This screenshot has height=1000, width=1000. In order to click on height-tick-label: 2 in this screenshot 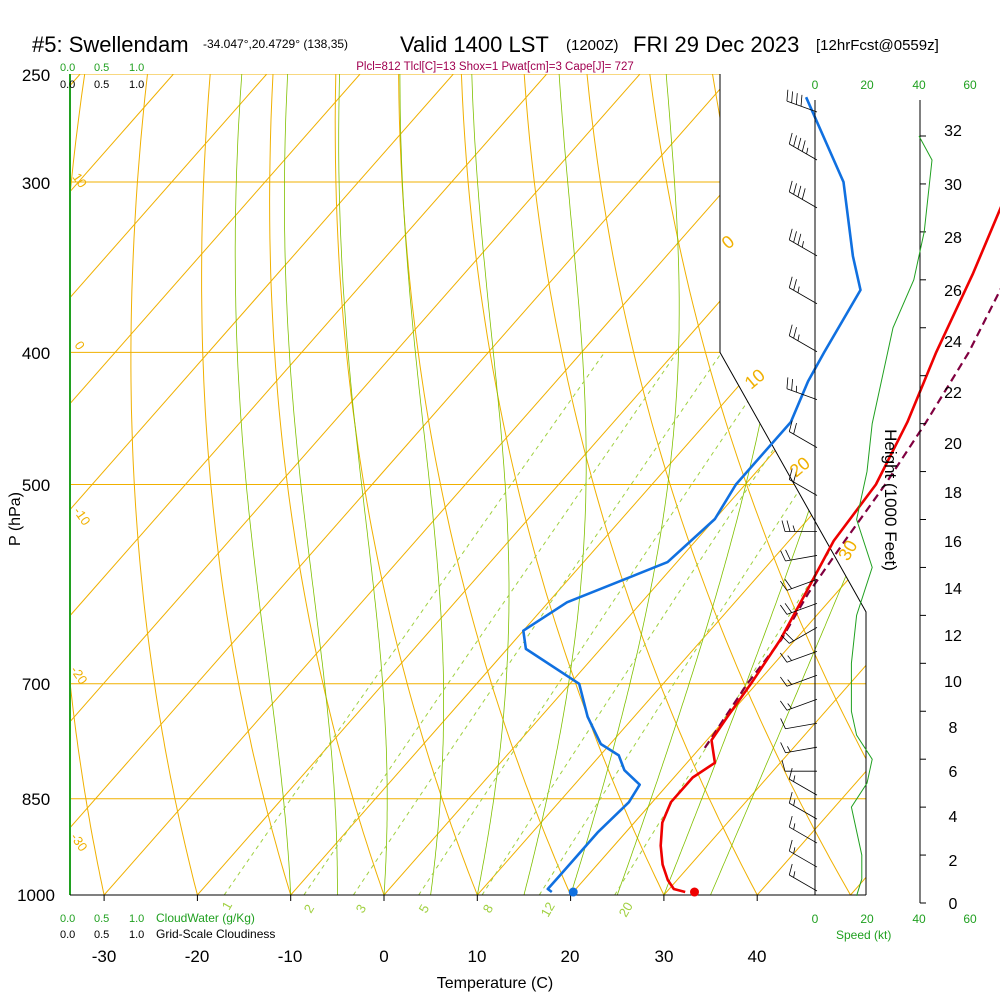, I will do `click(953, 861)`.